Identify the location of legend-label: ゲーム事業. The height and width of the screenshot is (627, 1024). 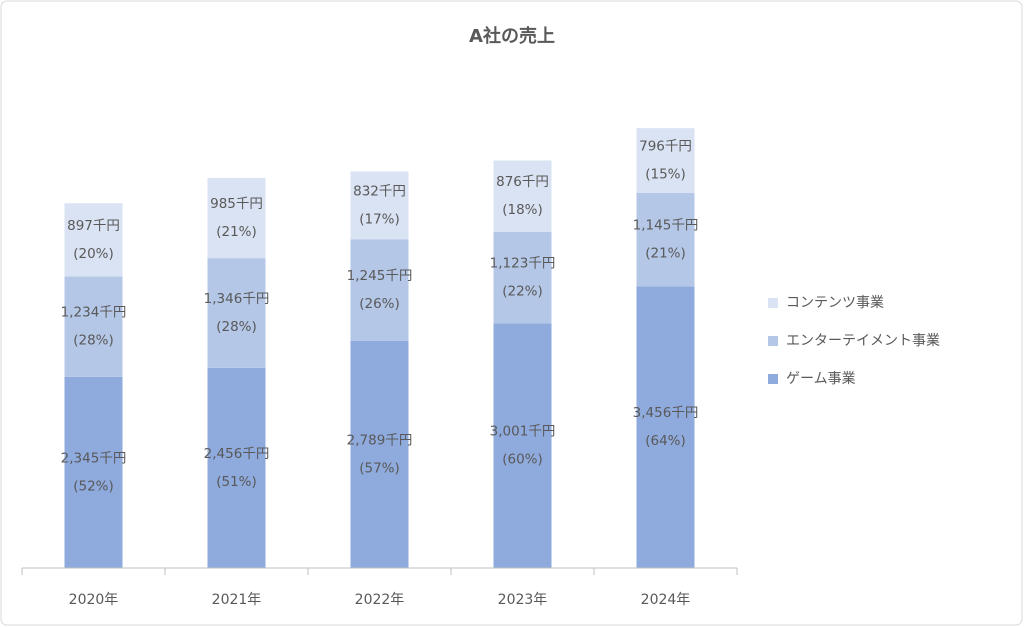
(821, 379).